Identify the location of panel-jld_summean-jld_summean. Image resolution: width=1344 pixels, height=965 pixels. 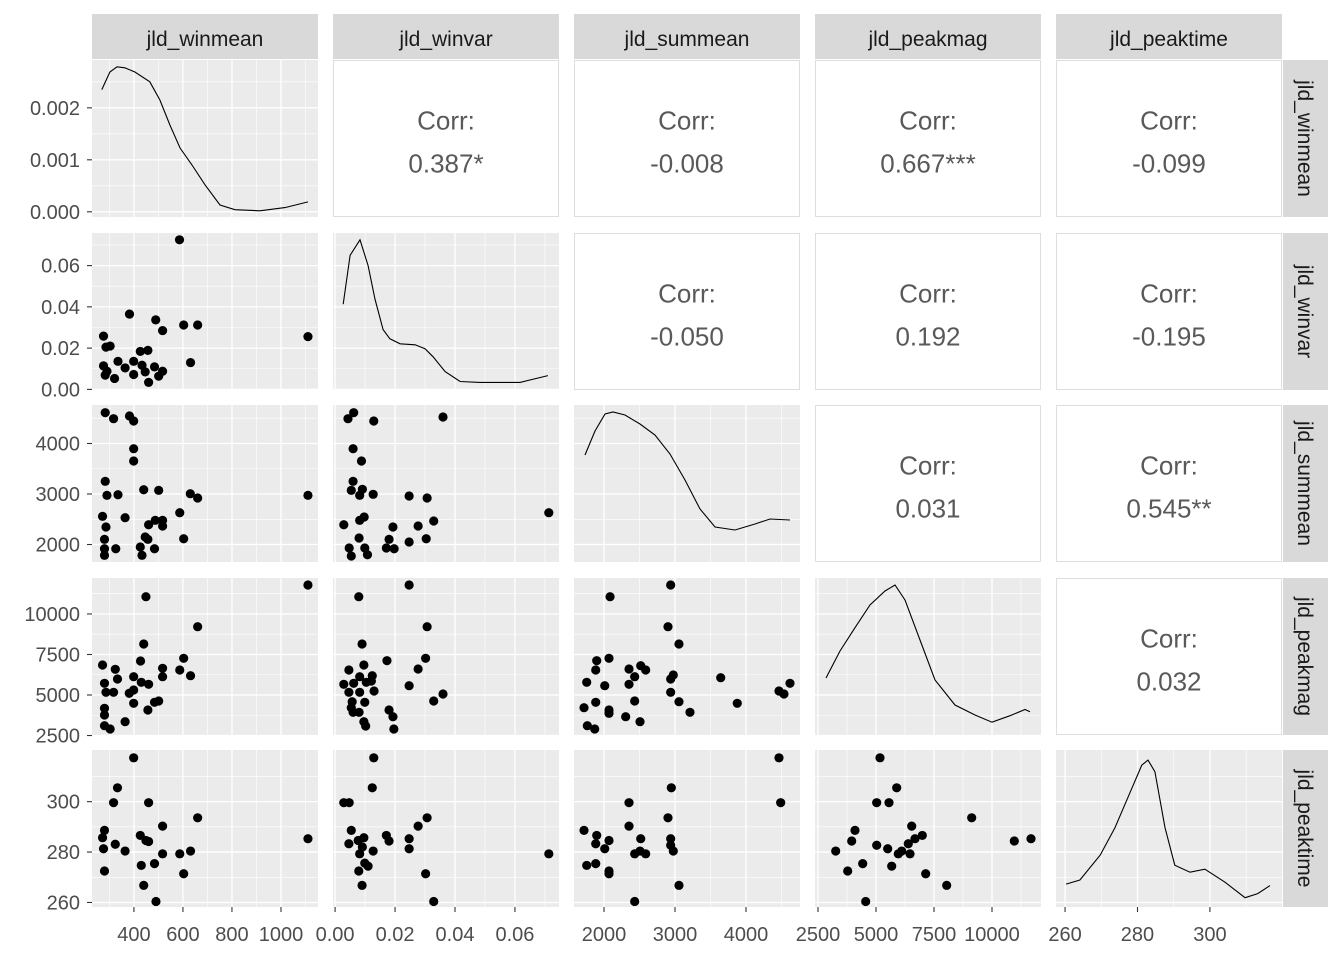
(687, 483).